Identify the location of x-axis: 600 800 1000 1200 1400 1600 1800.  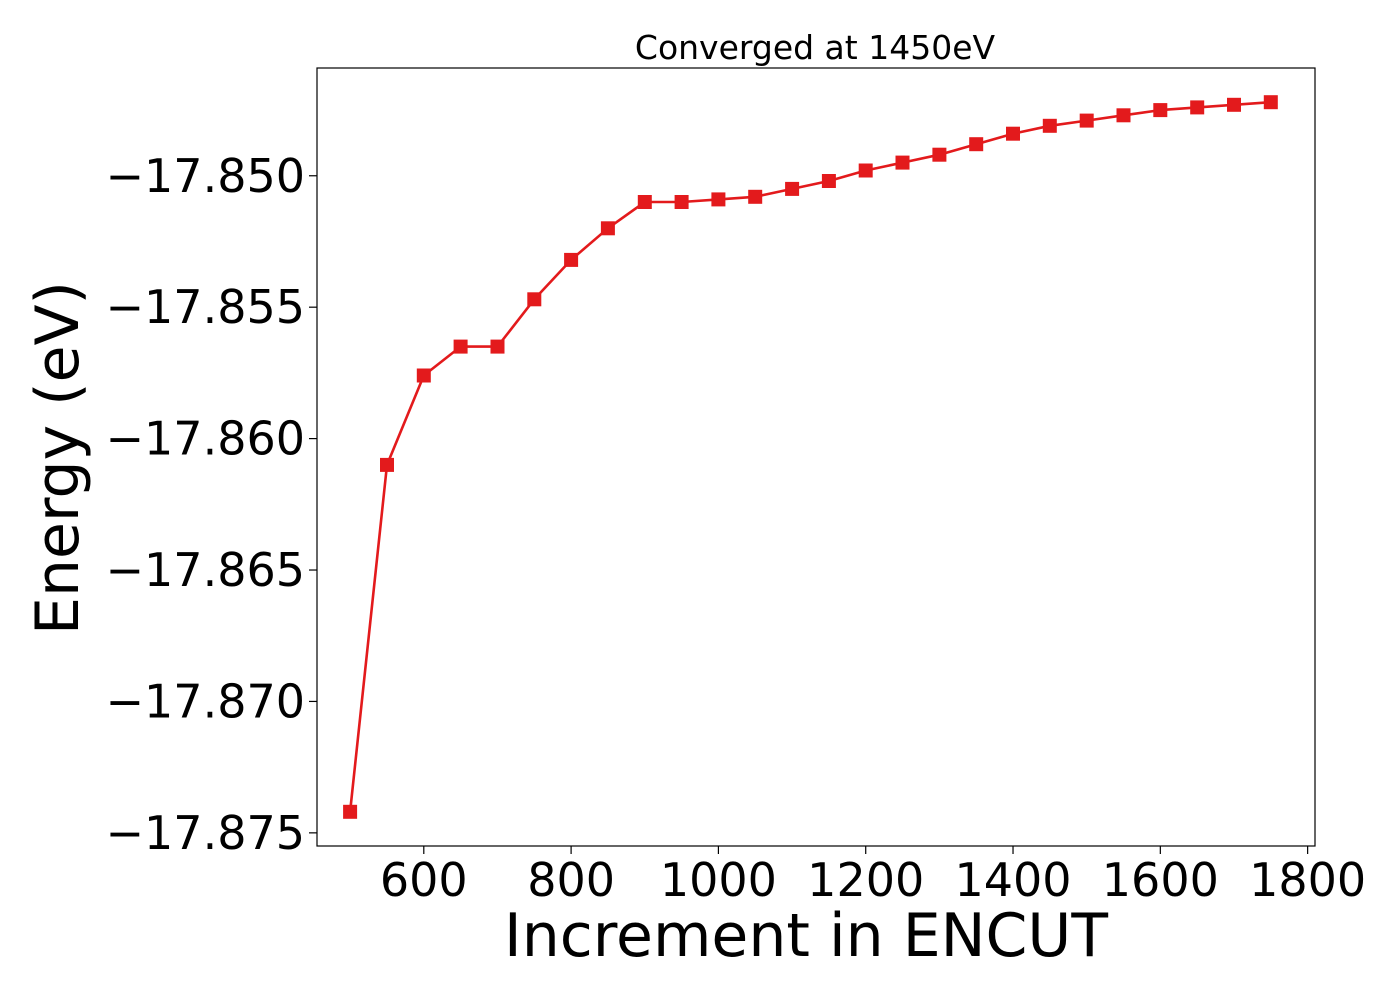
(873, 876).